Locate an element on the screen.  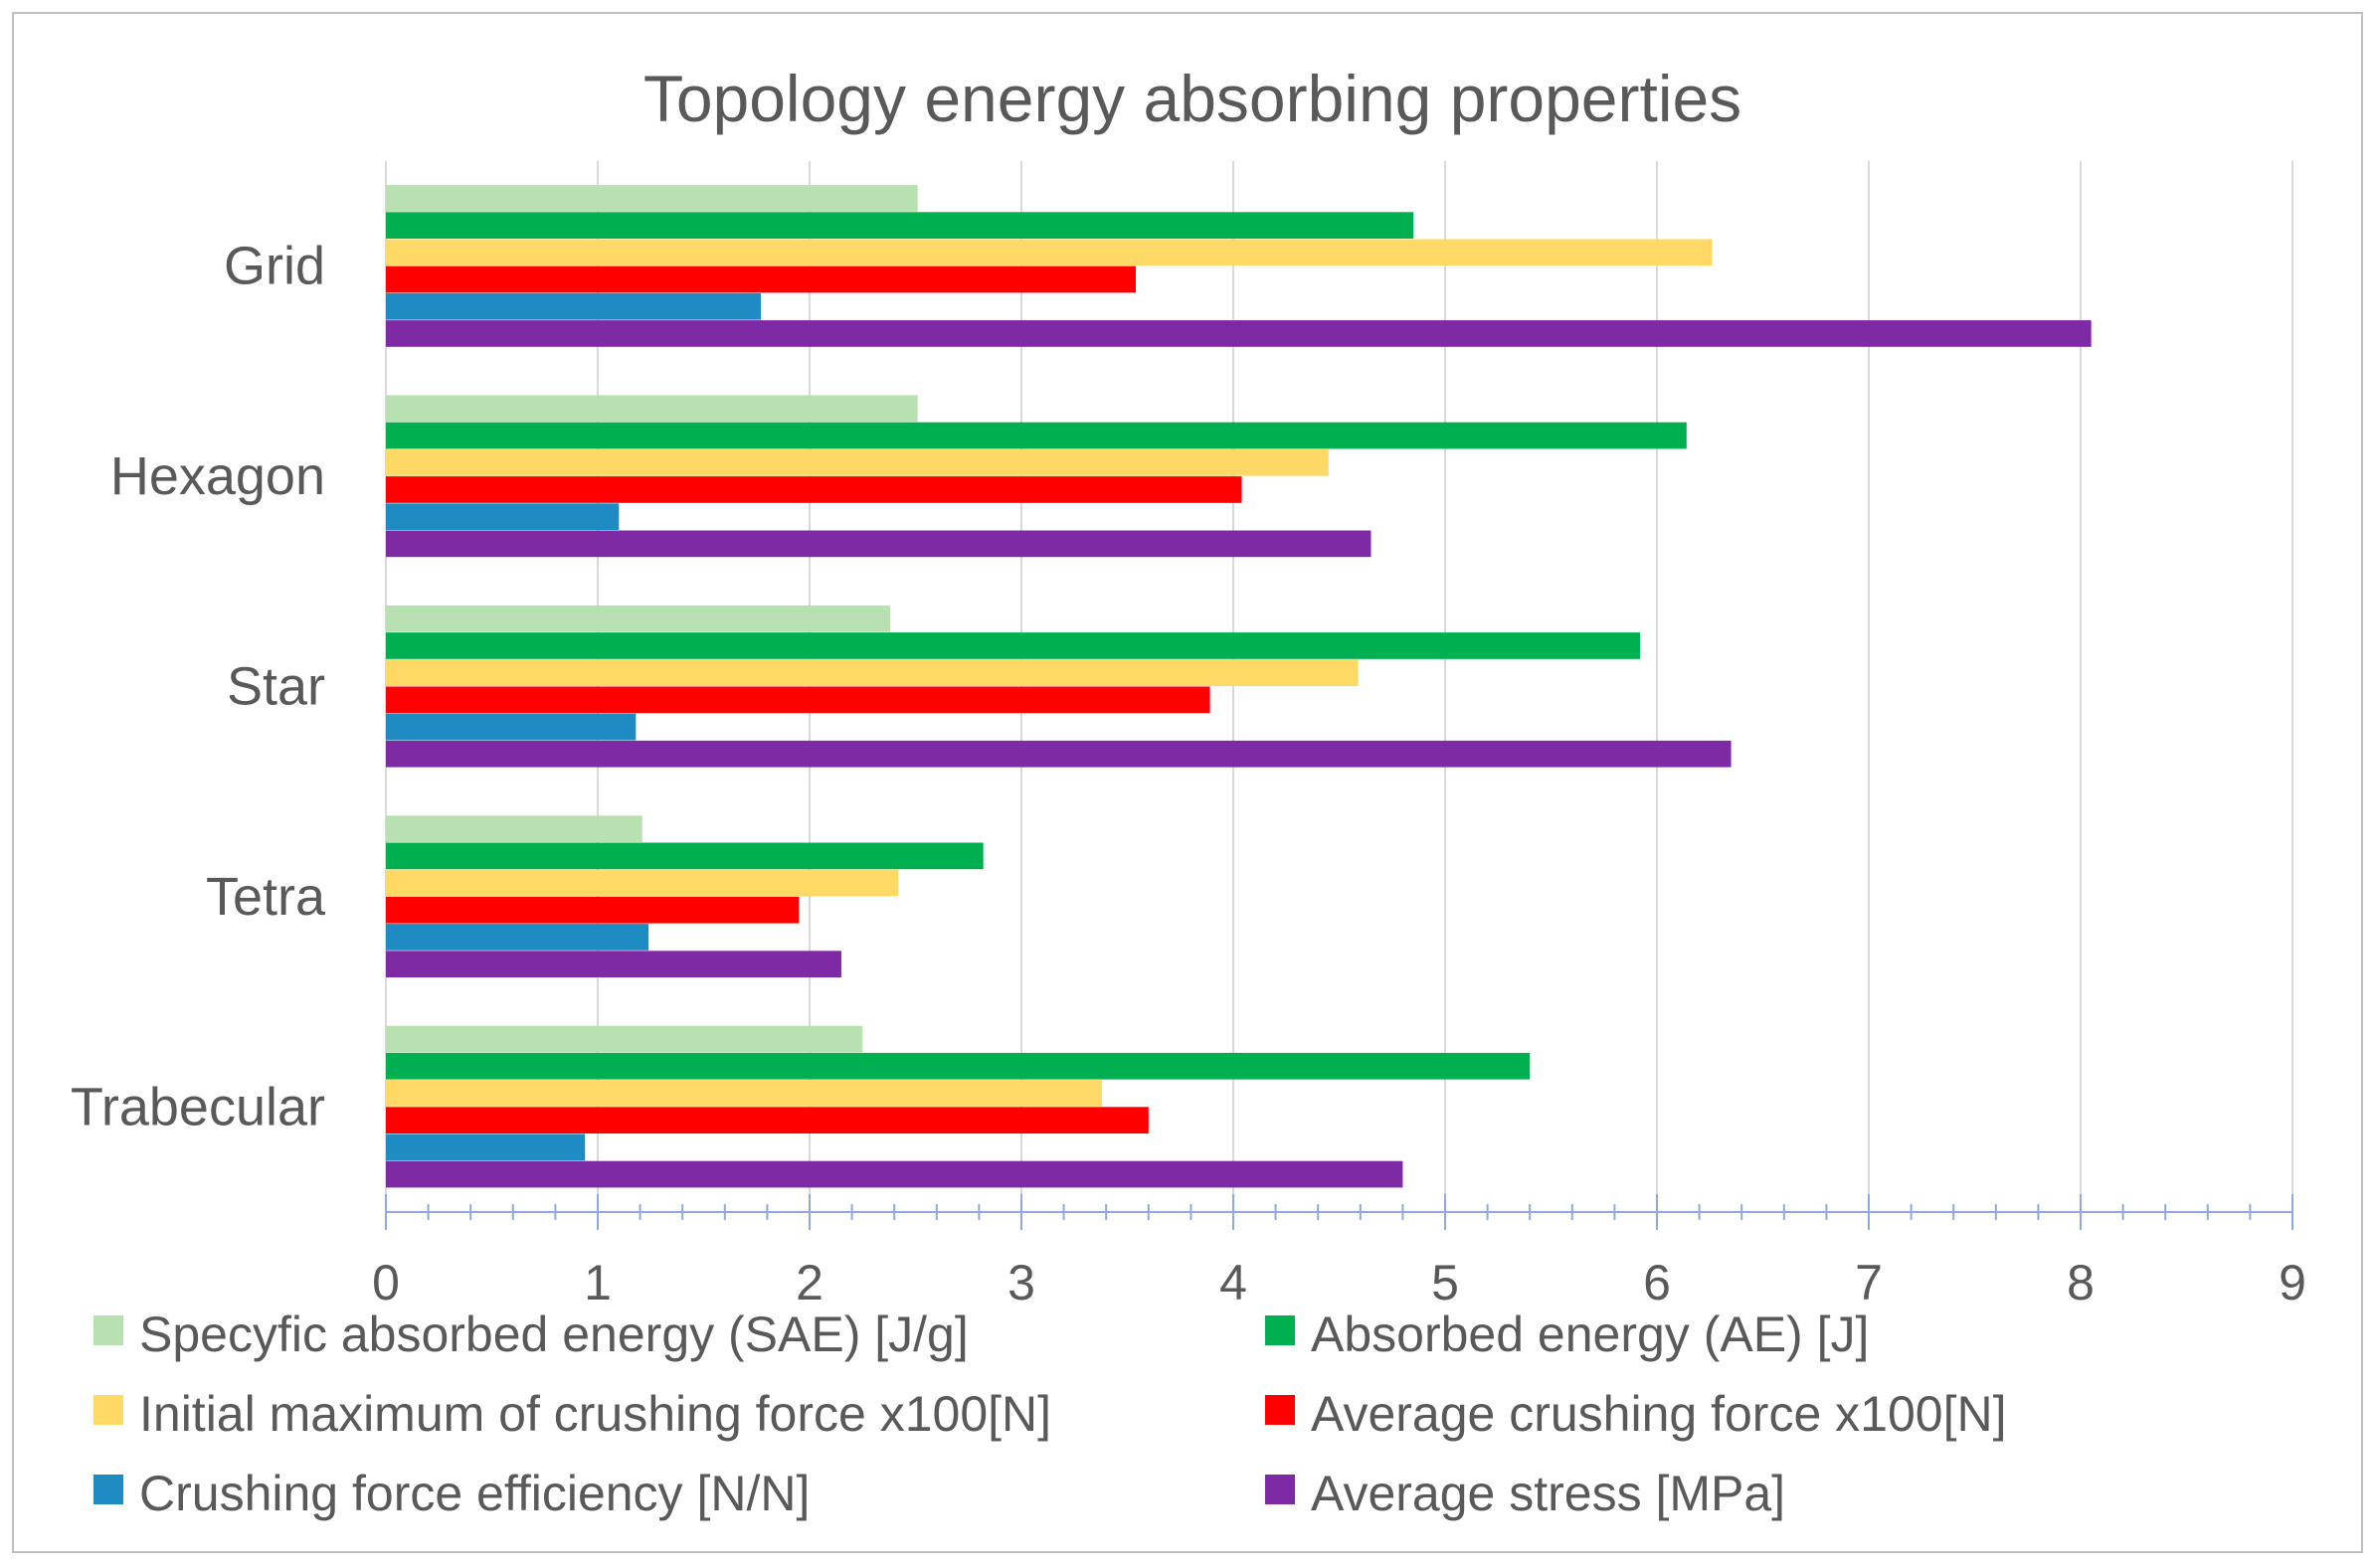
x-tick-label: 4 is located at coordinates (1233, 1283).